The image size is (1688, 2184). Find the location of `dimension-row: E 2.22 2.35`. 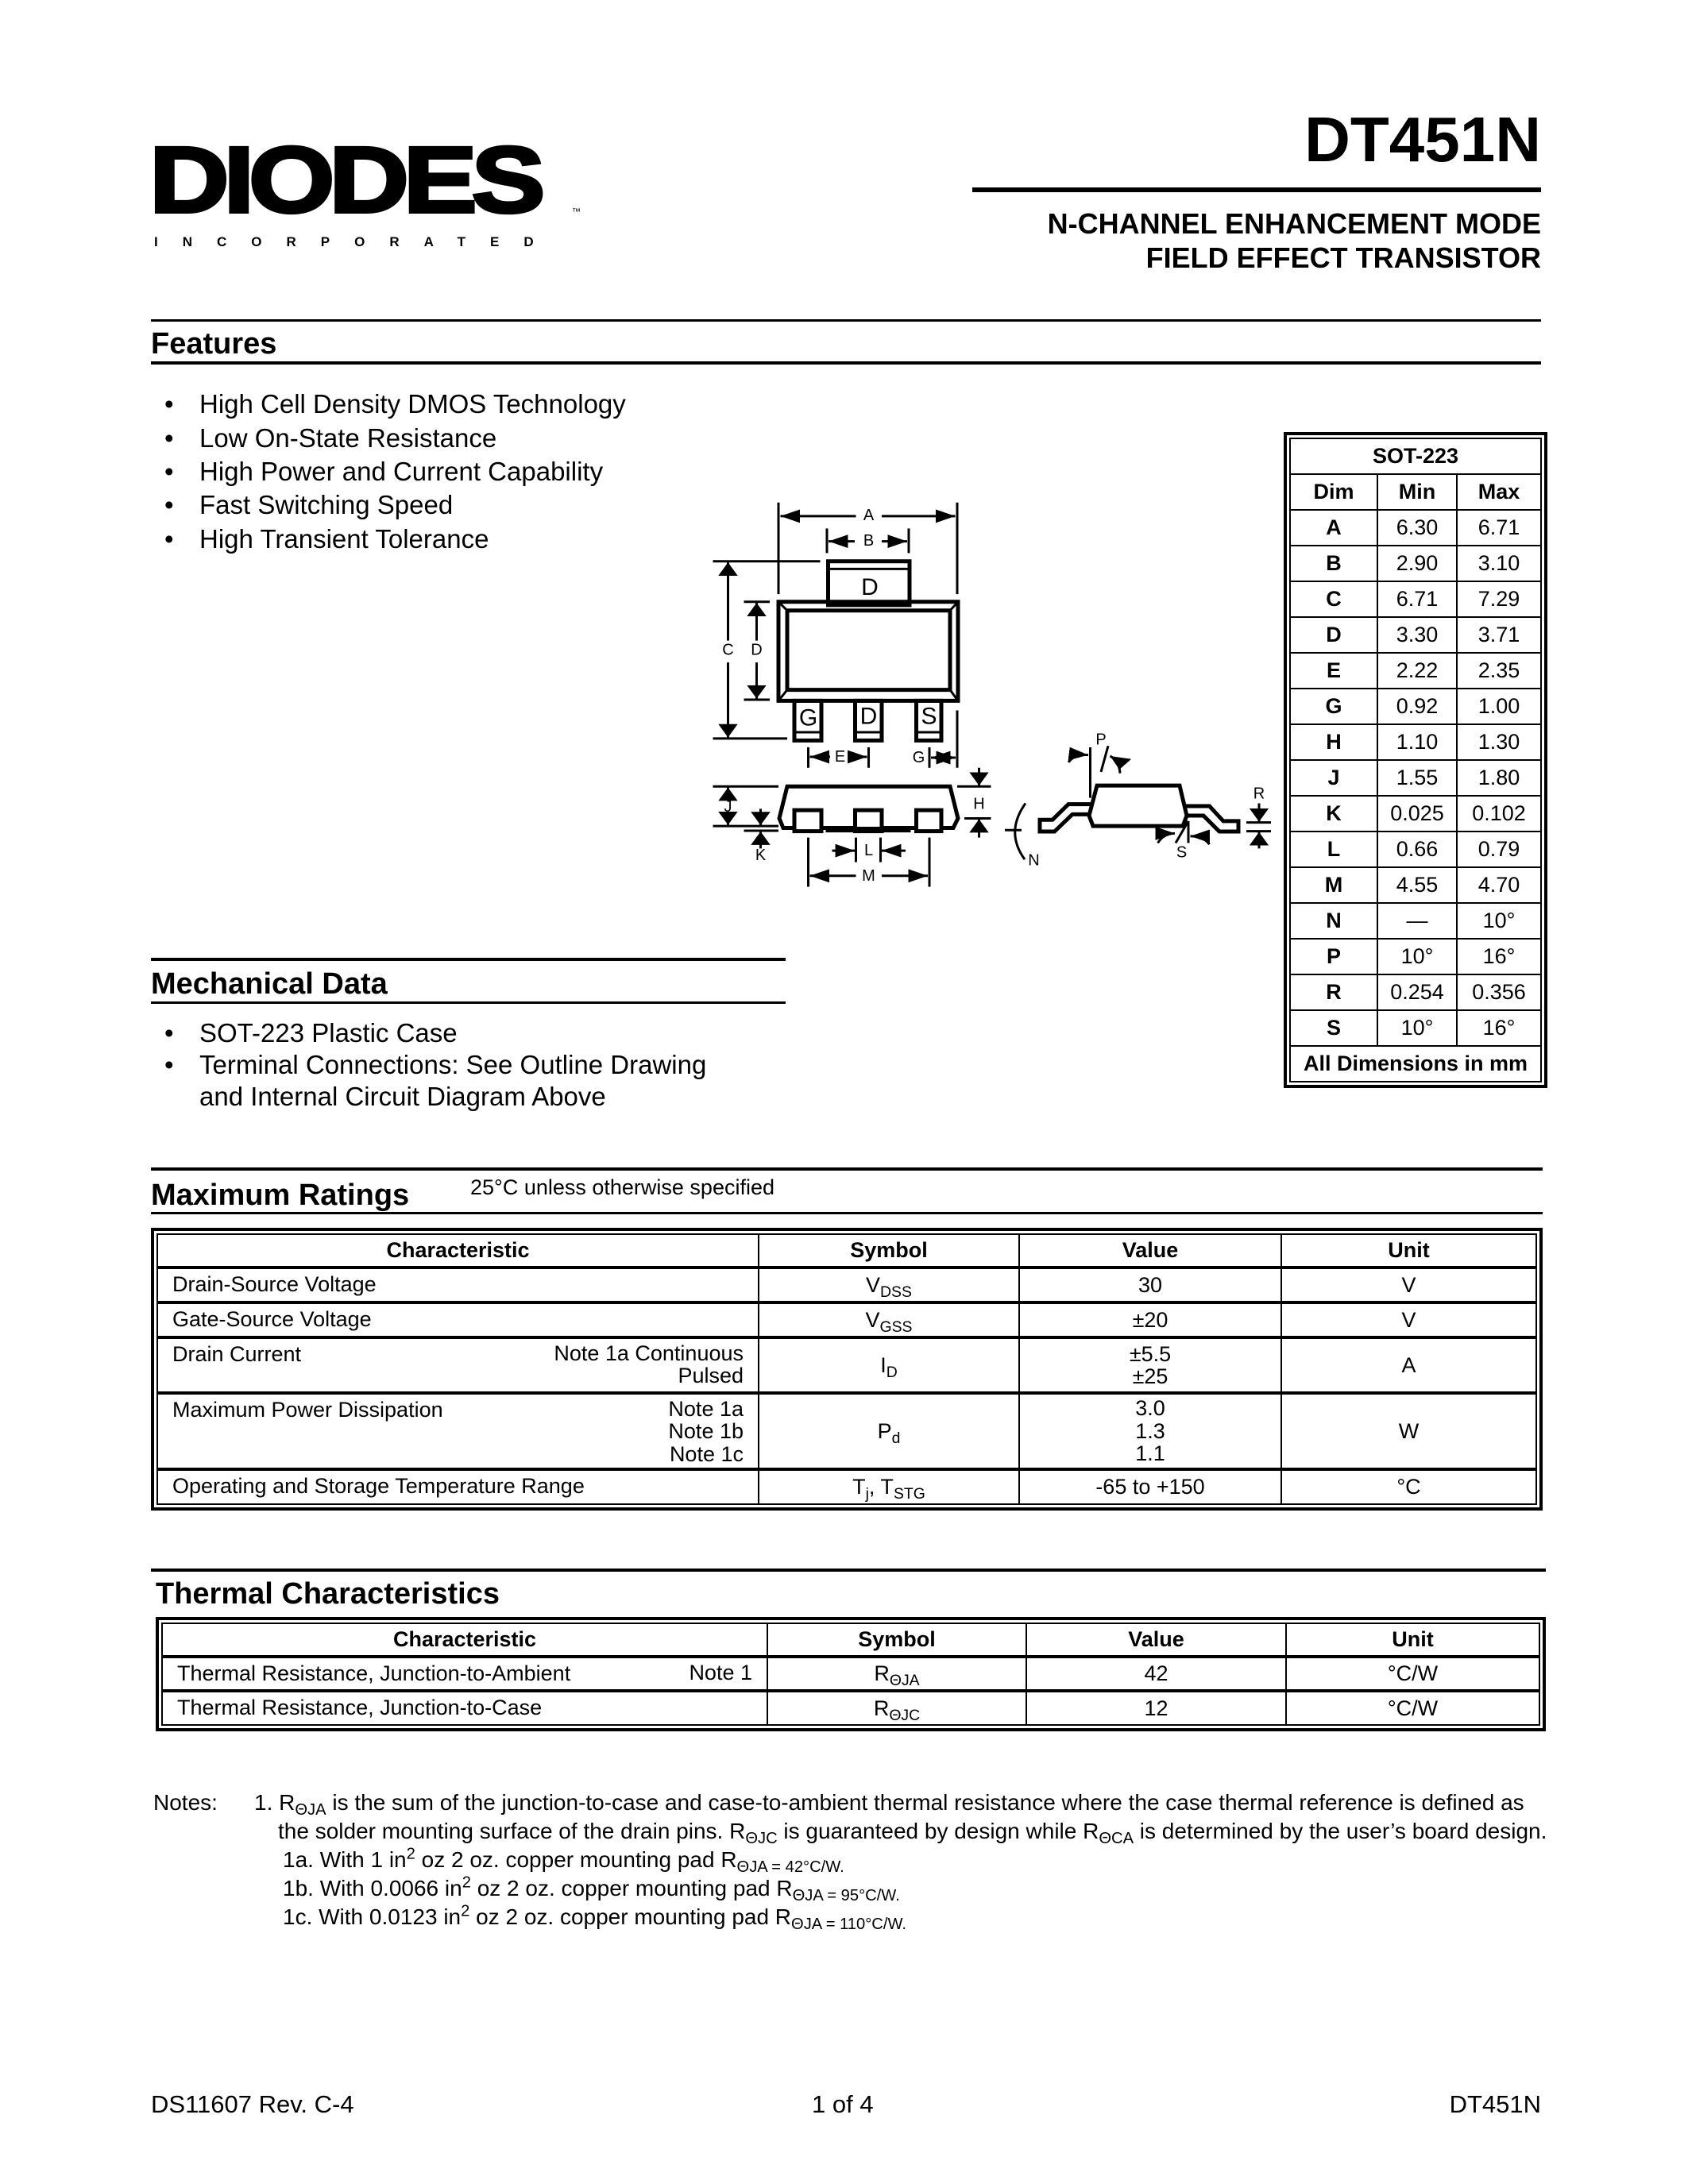

dimension-row: E 2.22 2.35 is located at coordinates (1416, 670).